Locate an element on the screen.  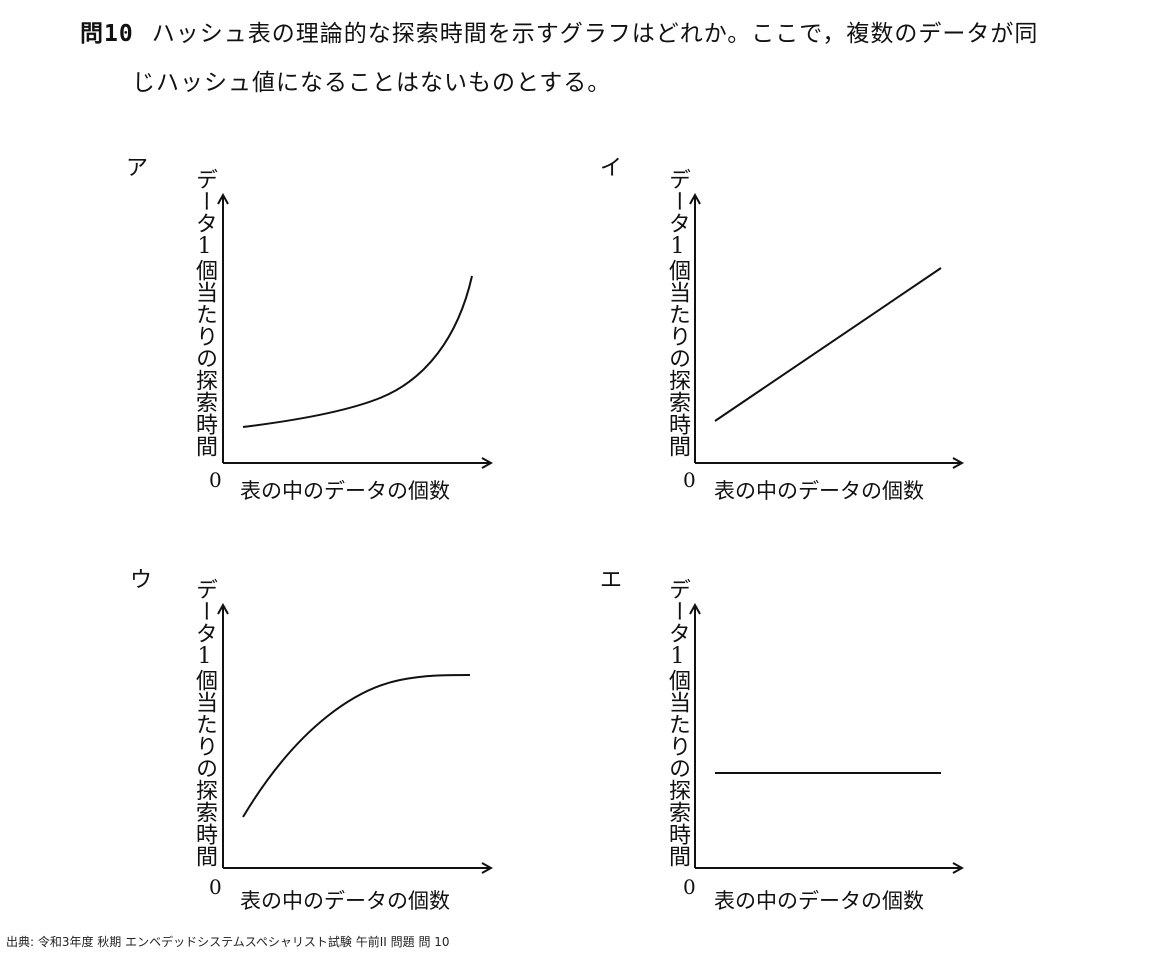
graph-a-curve-exponential is located at coordinates (357, 351).